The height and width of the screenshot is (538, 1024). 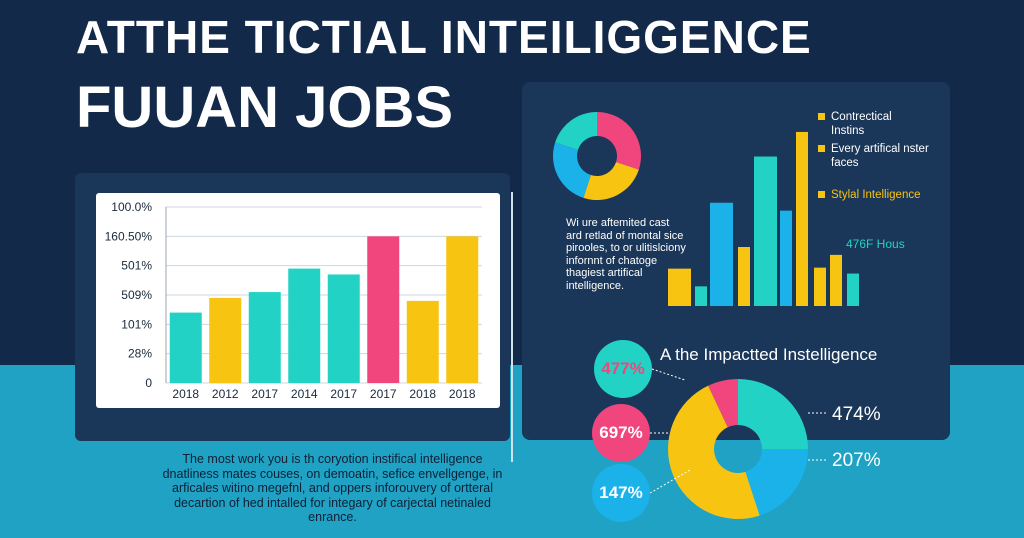 What do you see at coordinates (512, 327) in the screenshot?
I see `vertical-divider` at bounding box center [512, 327].